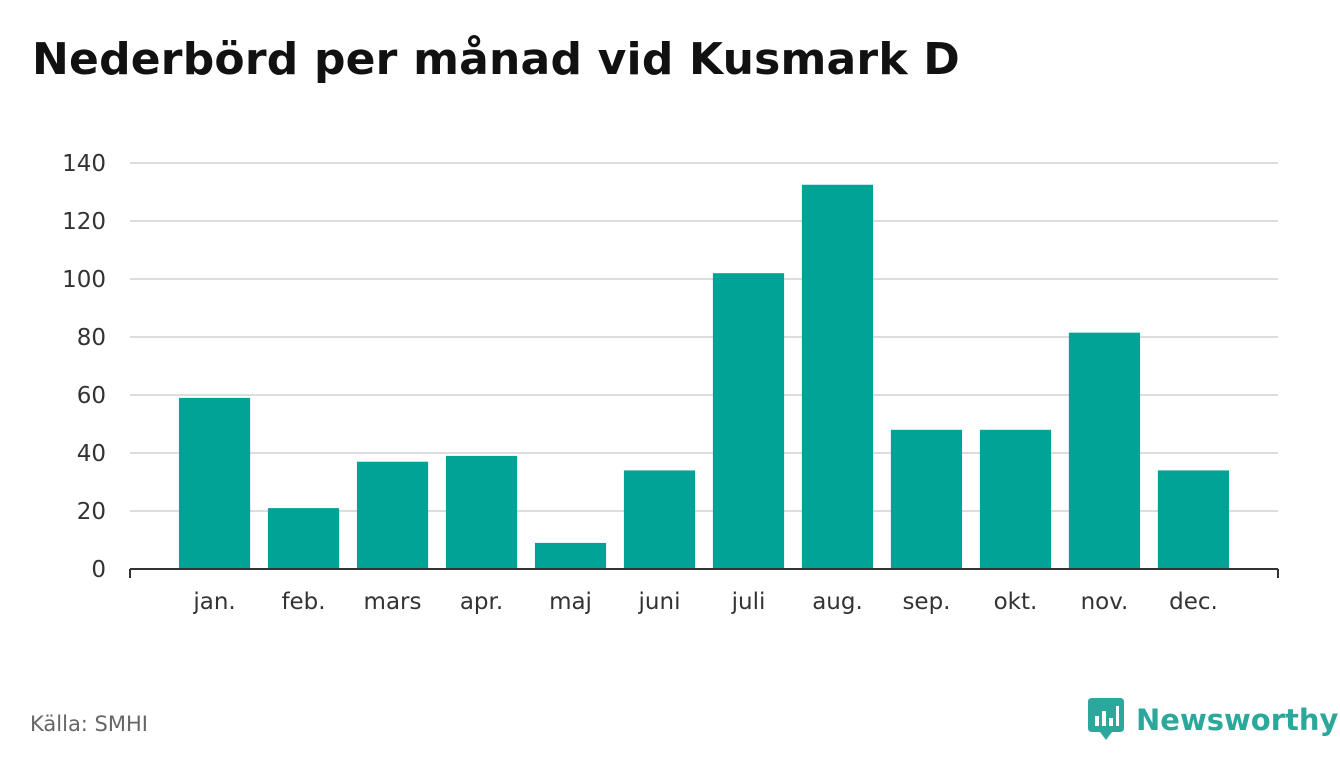 Image resolution: width=1340 pixels, height=771 pixels. What do you see at coordinates (1105, 602) in the screenshot?
I see `x-tick-label: nov.` at bounding box center [1105, 602].